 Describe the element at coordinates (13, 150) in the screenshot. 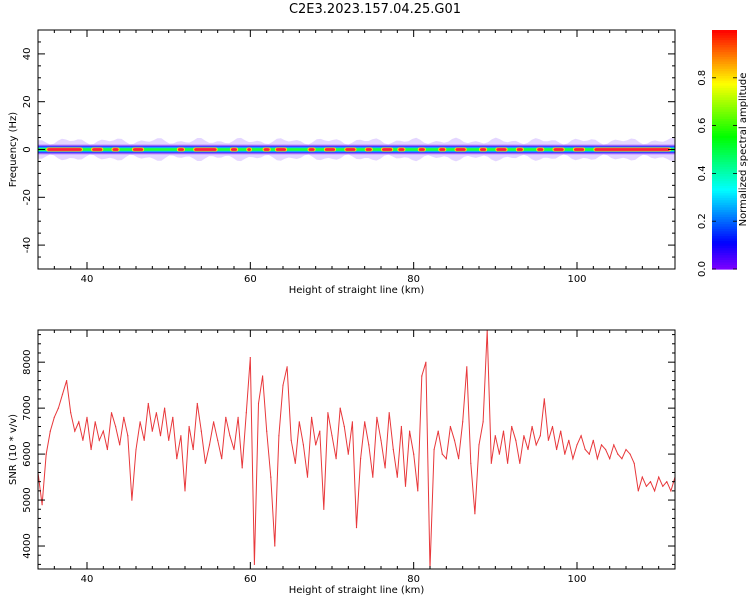

I see `y-axis-label: Frequency (Hz)` at that location.